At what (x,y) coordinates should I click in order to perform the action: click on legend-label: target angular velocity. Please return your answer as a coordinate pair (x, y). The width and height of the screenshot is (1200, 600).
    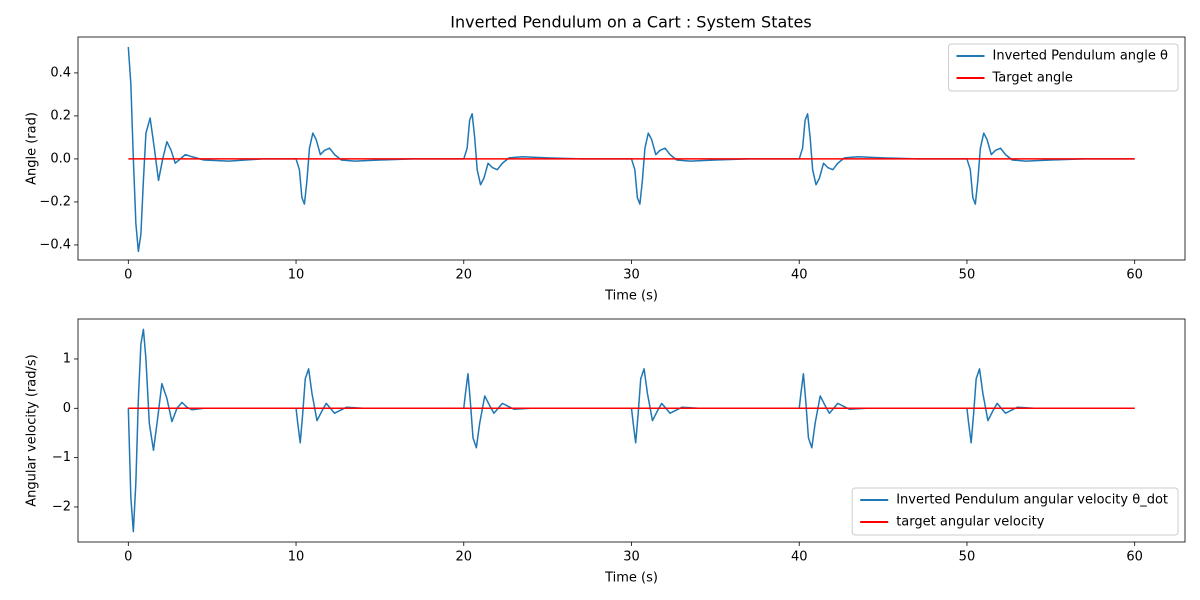
    Looking at the image, I should click on (970, 522).